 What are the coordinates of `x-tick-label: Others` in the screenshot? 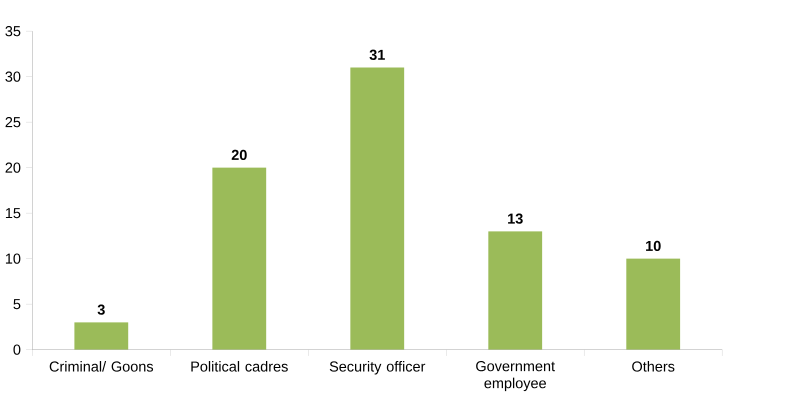 It's located at (653, 366).